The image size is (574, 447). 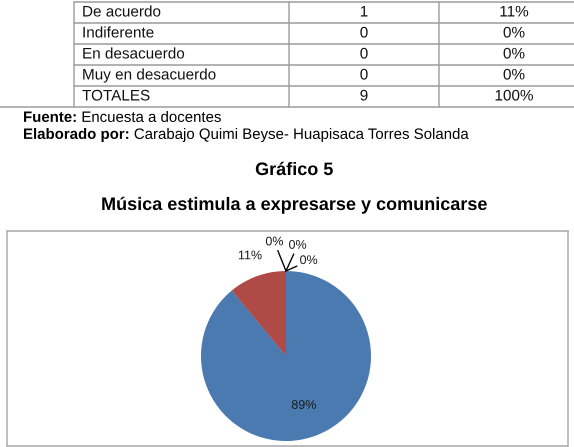 What do you see at coordinates (121, 11) in the screenshot?
I see `category-label: De acuerdo` at bounding box center [121, 11].